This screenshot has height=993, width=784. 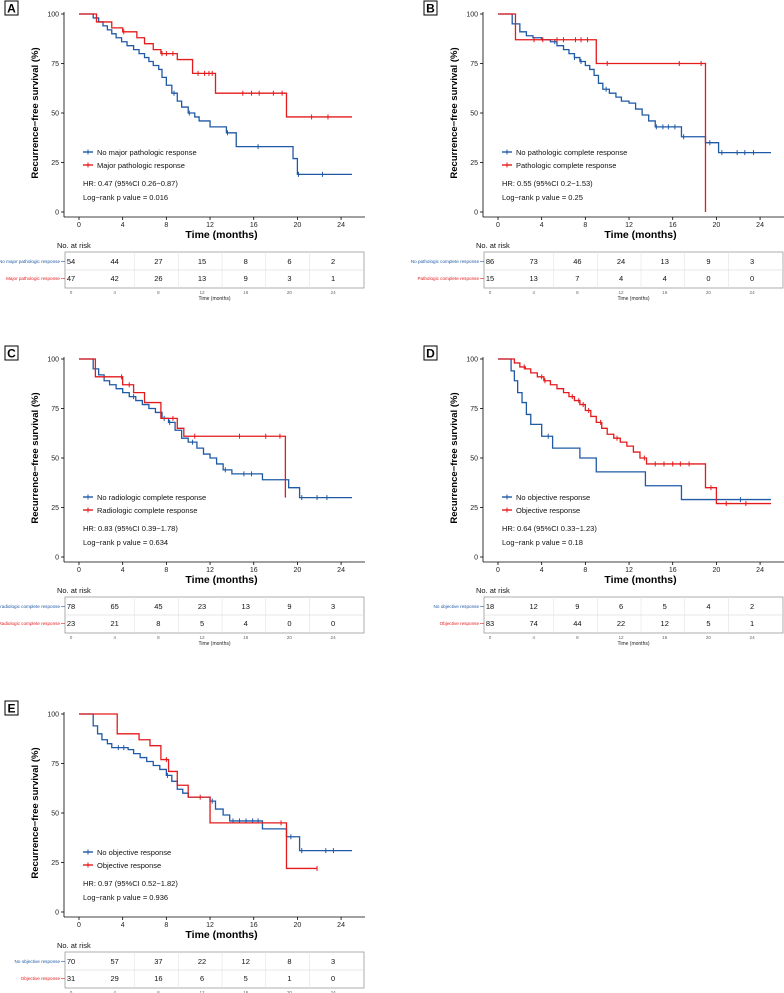 What do you see at coordinates (11, 709) in the screenshot?
I see `panel-label: E` at bounding box center [11, 709].